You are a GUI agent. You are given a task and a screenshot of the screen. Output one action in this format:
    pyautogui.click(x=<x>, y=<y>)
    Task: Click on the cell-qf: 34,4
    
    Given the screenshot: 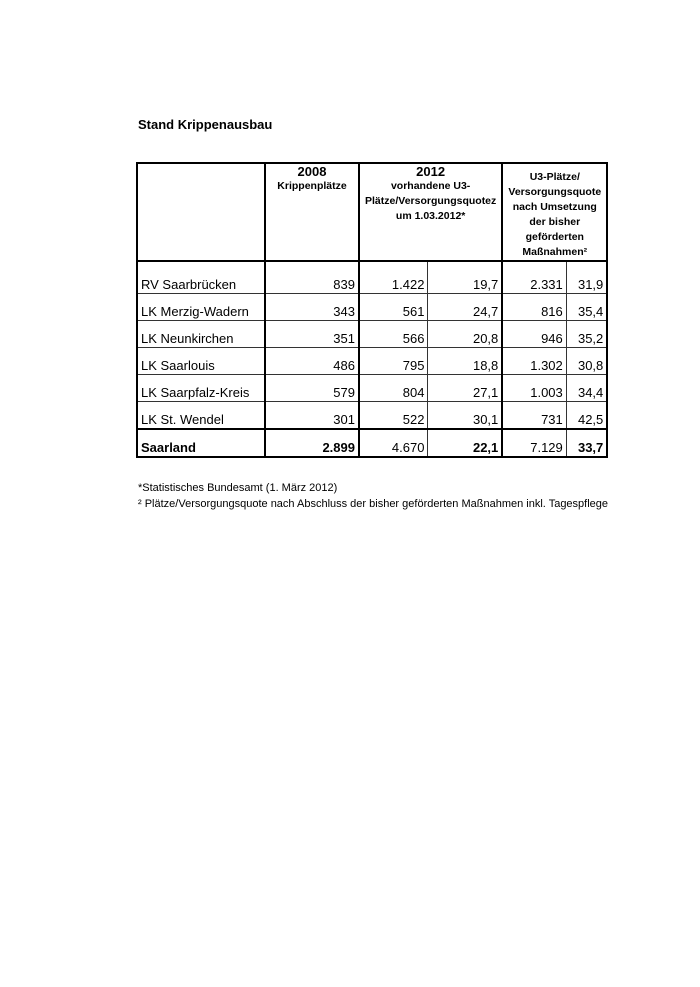 What is the action you would take?
    pyautogui.click(x=586, y=388)
    